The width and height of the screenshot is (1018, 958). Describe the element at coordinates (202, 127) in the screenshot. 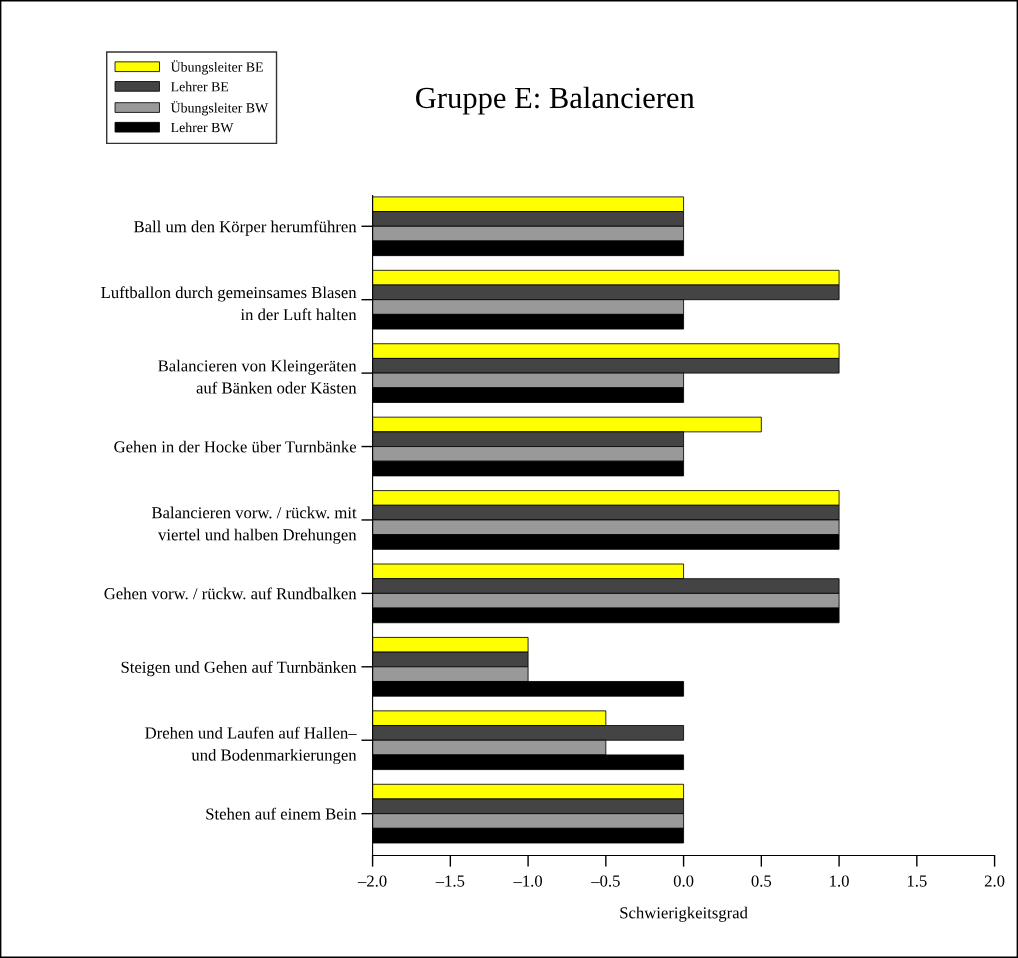

I see `legend-label: Lehrer BW` at that location.